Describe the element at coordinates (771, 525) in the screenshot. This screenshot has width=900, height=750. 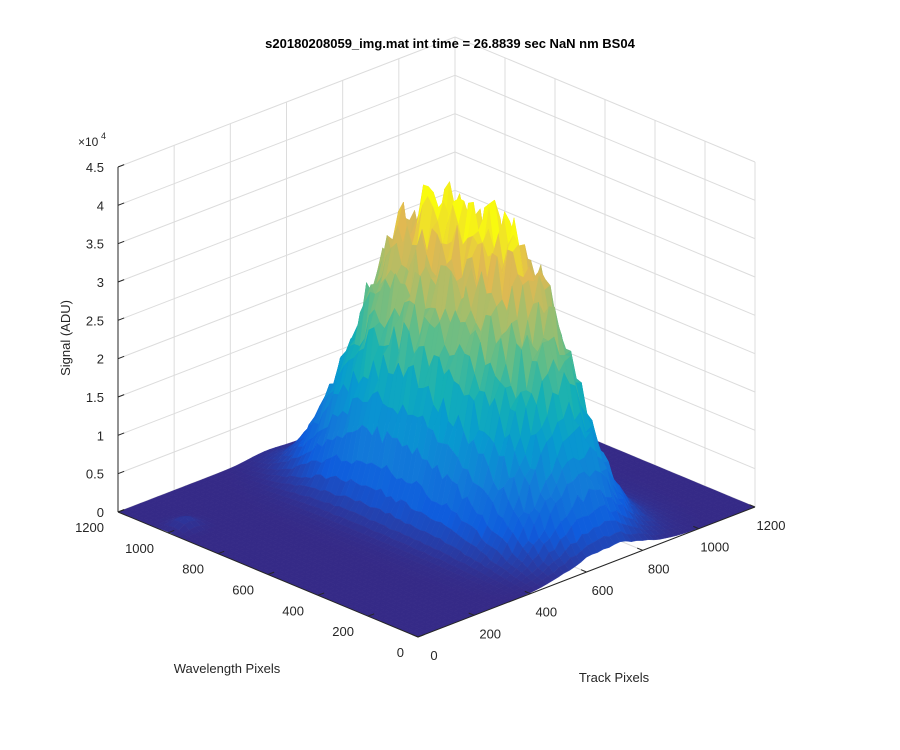
I see `x-tick-label: 1200` at that location.